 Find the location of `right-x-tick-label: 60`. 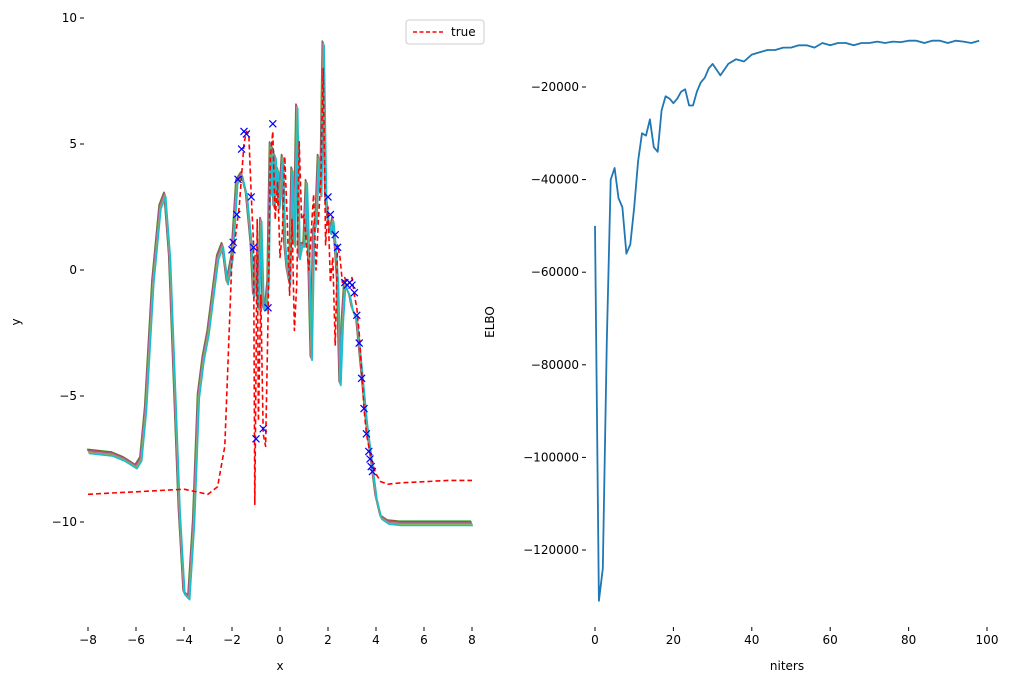

right-x-tick-label: 60 is located at coordinates (830, 640).